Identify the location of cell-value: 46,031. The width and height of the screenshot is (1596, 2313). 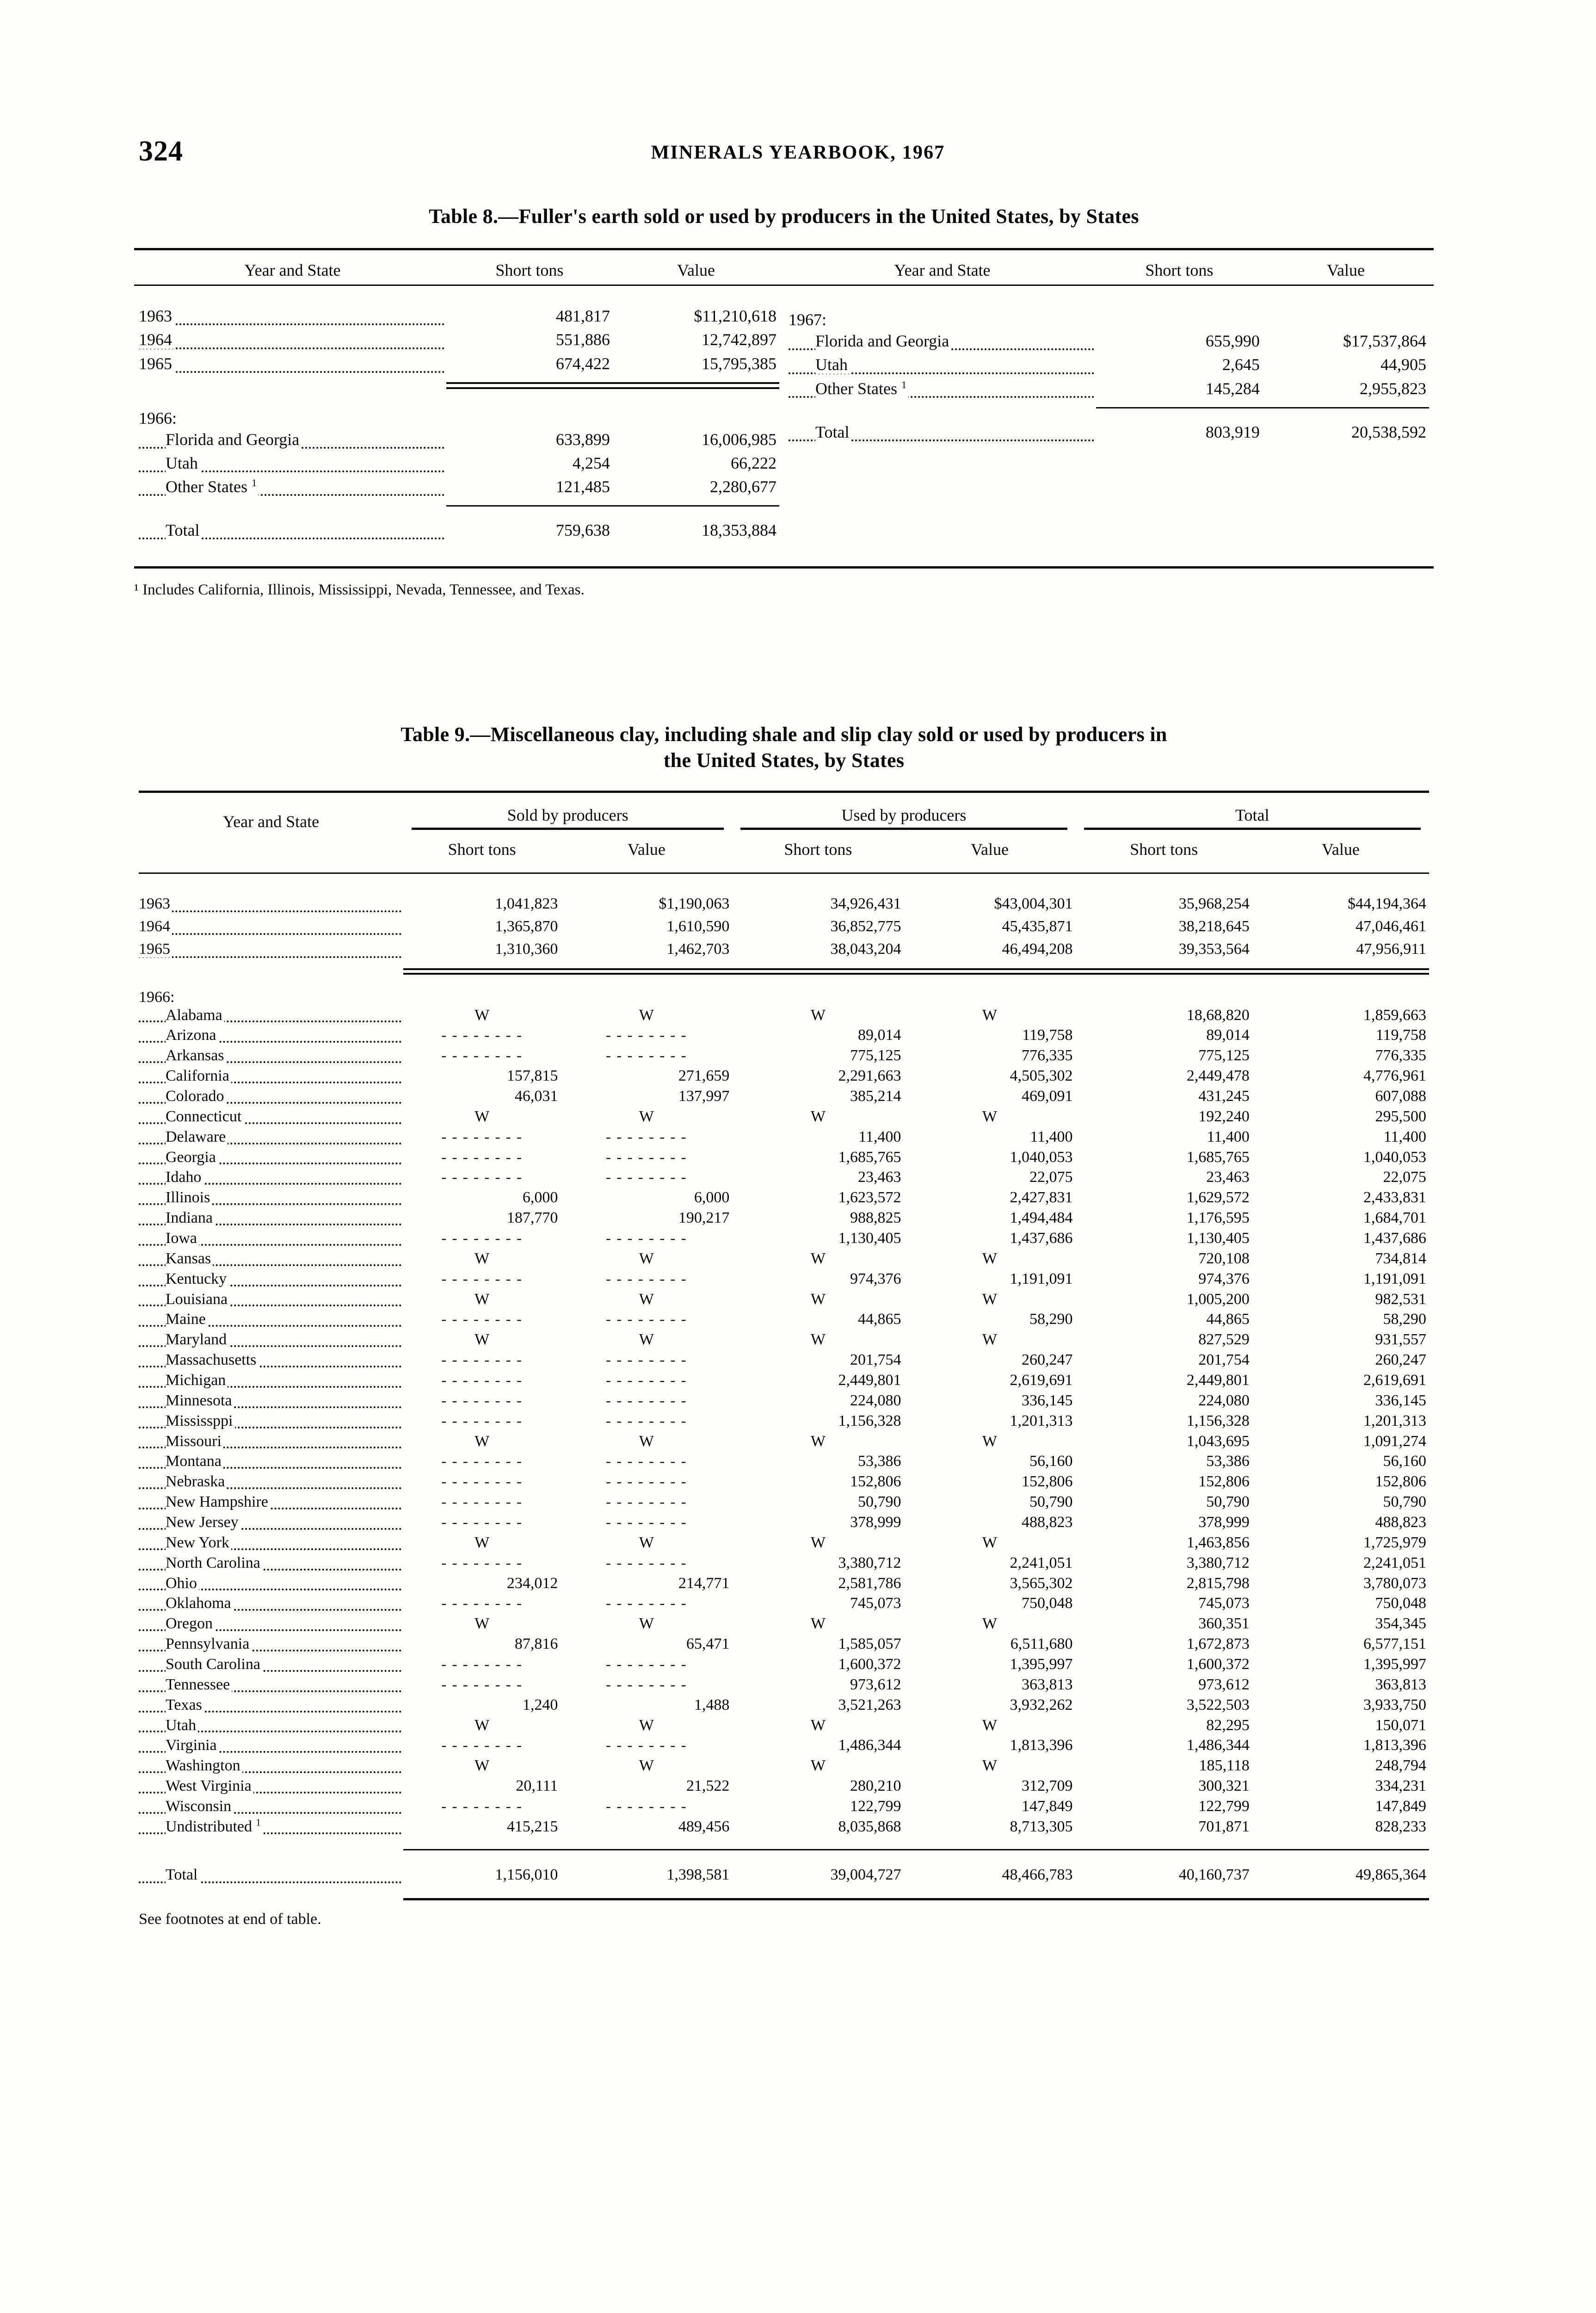
(536, 1096).